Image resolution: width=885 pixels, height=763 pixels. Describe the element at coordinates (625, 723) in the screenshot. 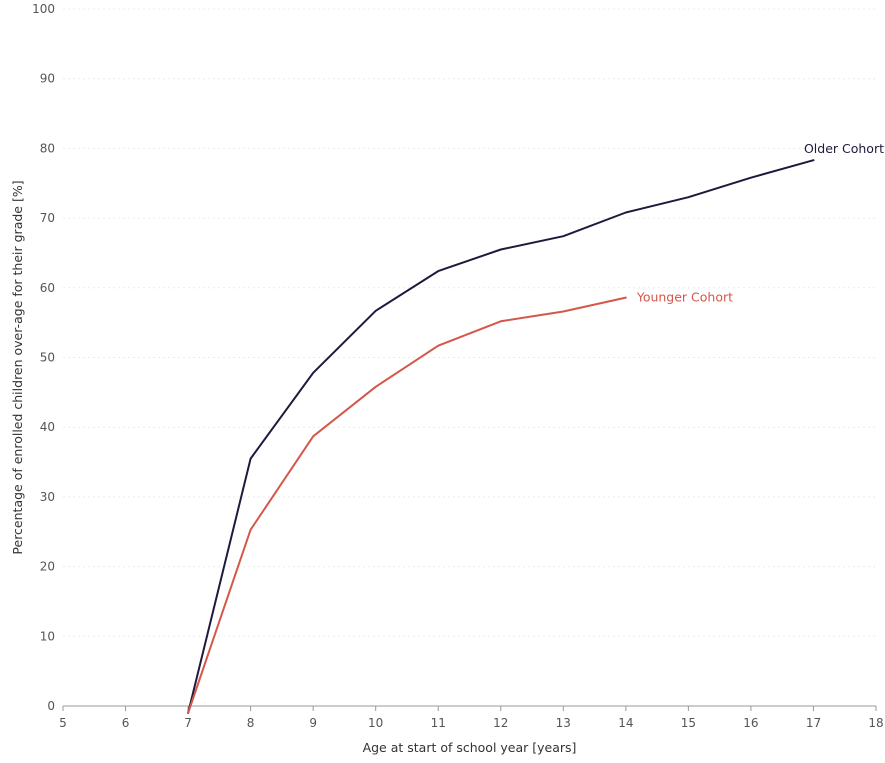

I see `x-tick-label: 14` at that location.